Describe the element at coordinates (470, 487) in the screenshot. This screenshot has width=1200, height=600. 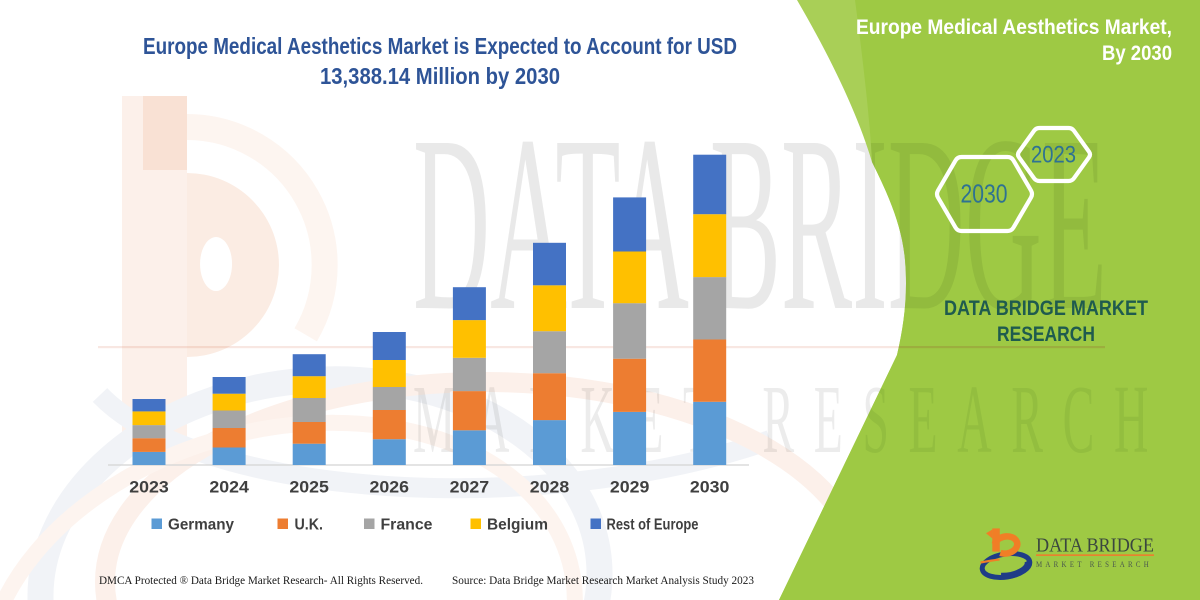
I see `svg-text: 2027` at that location.